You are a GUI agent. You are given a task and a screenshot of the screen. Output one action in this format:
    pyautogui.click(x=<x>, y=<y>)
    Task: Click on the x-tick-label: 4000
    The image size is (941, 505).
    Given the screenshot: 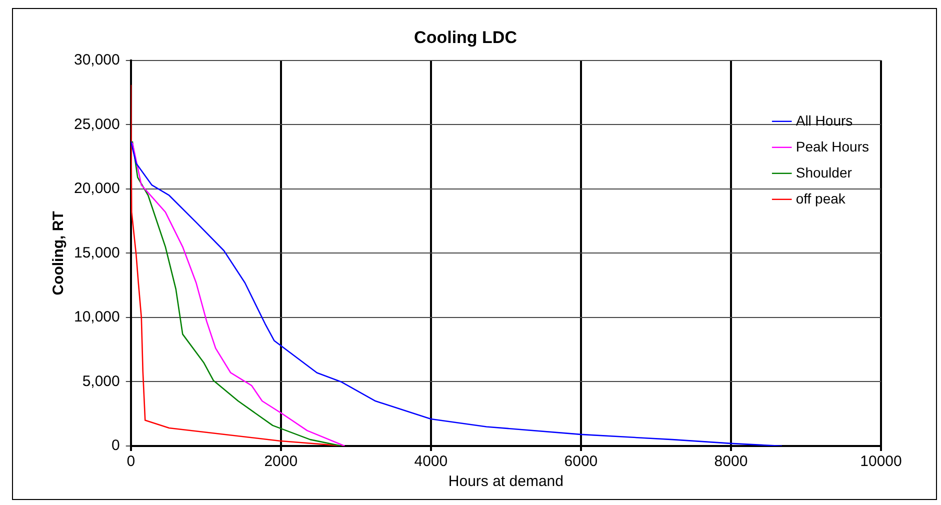 What is the action you would take?
    pyautogui.click(x=431, y=461)
    